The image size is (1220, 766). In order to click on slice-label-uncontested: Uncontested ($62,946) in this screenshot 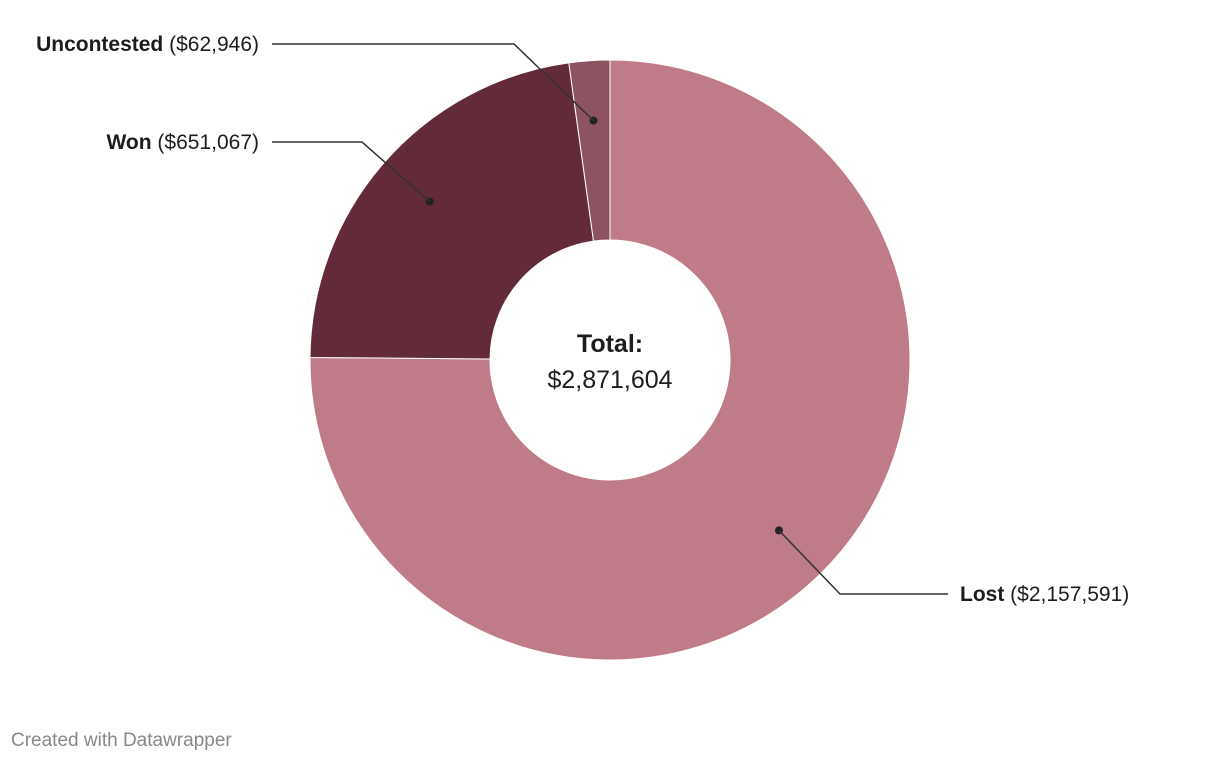, I will do `click(147, 44)`.